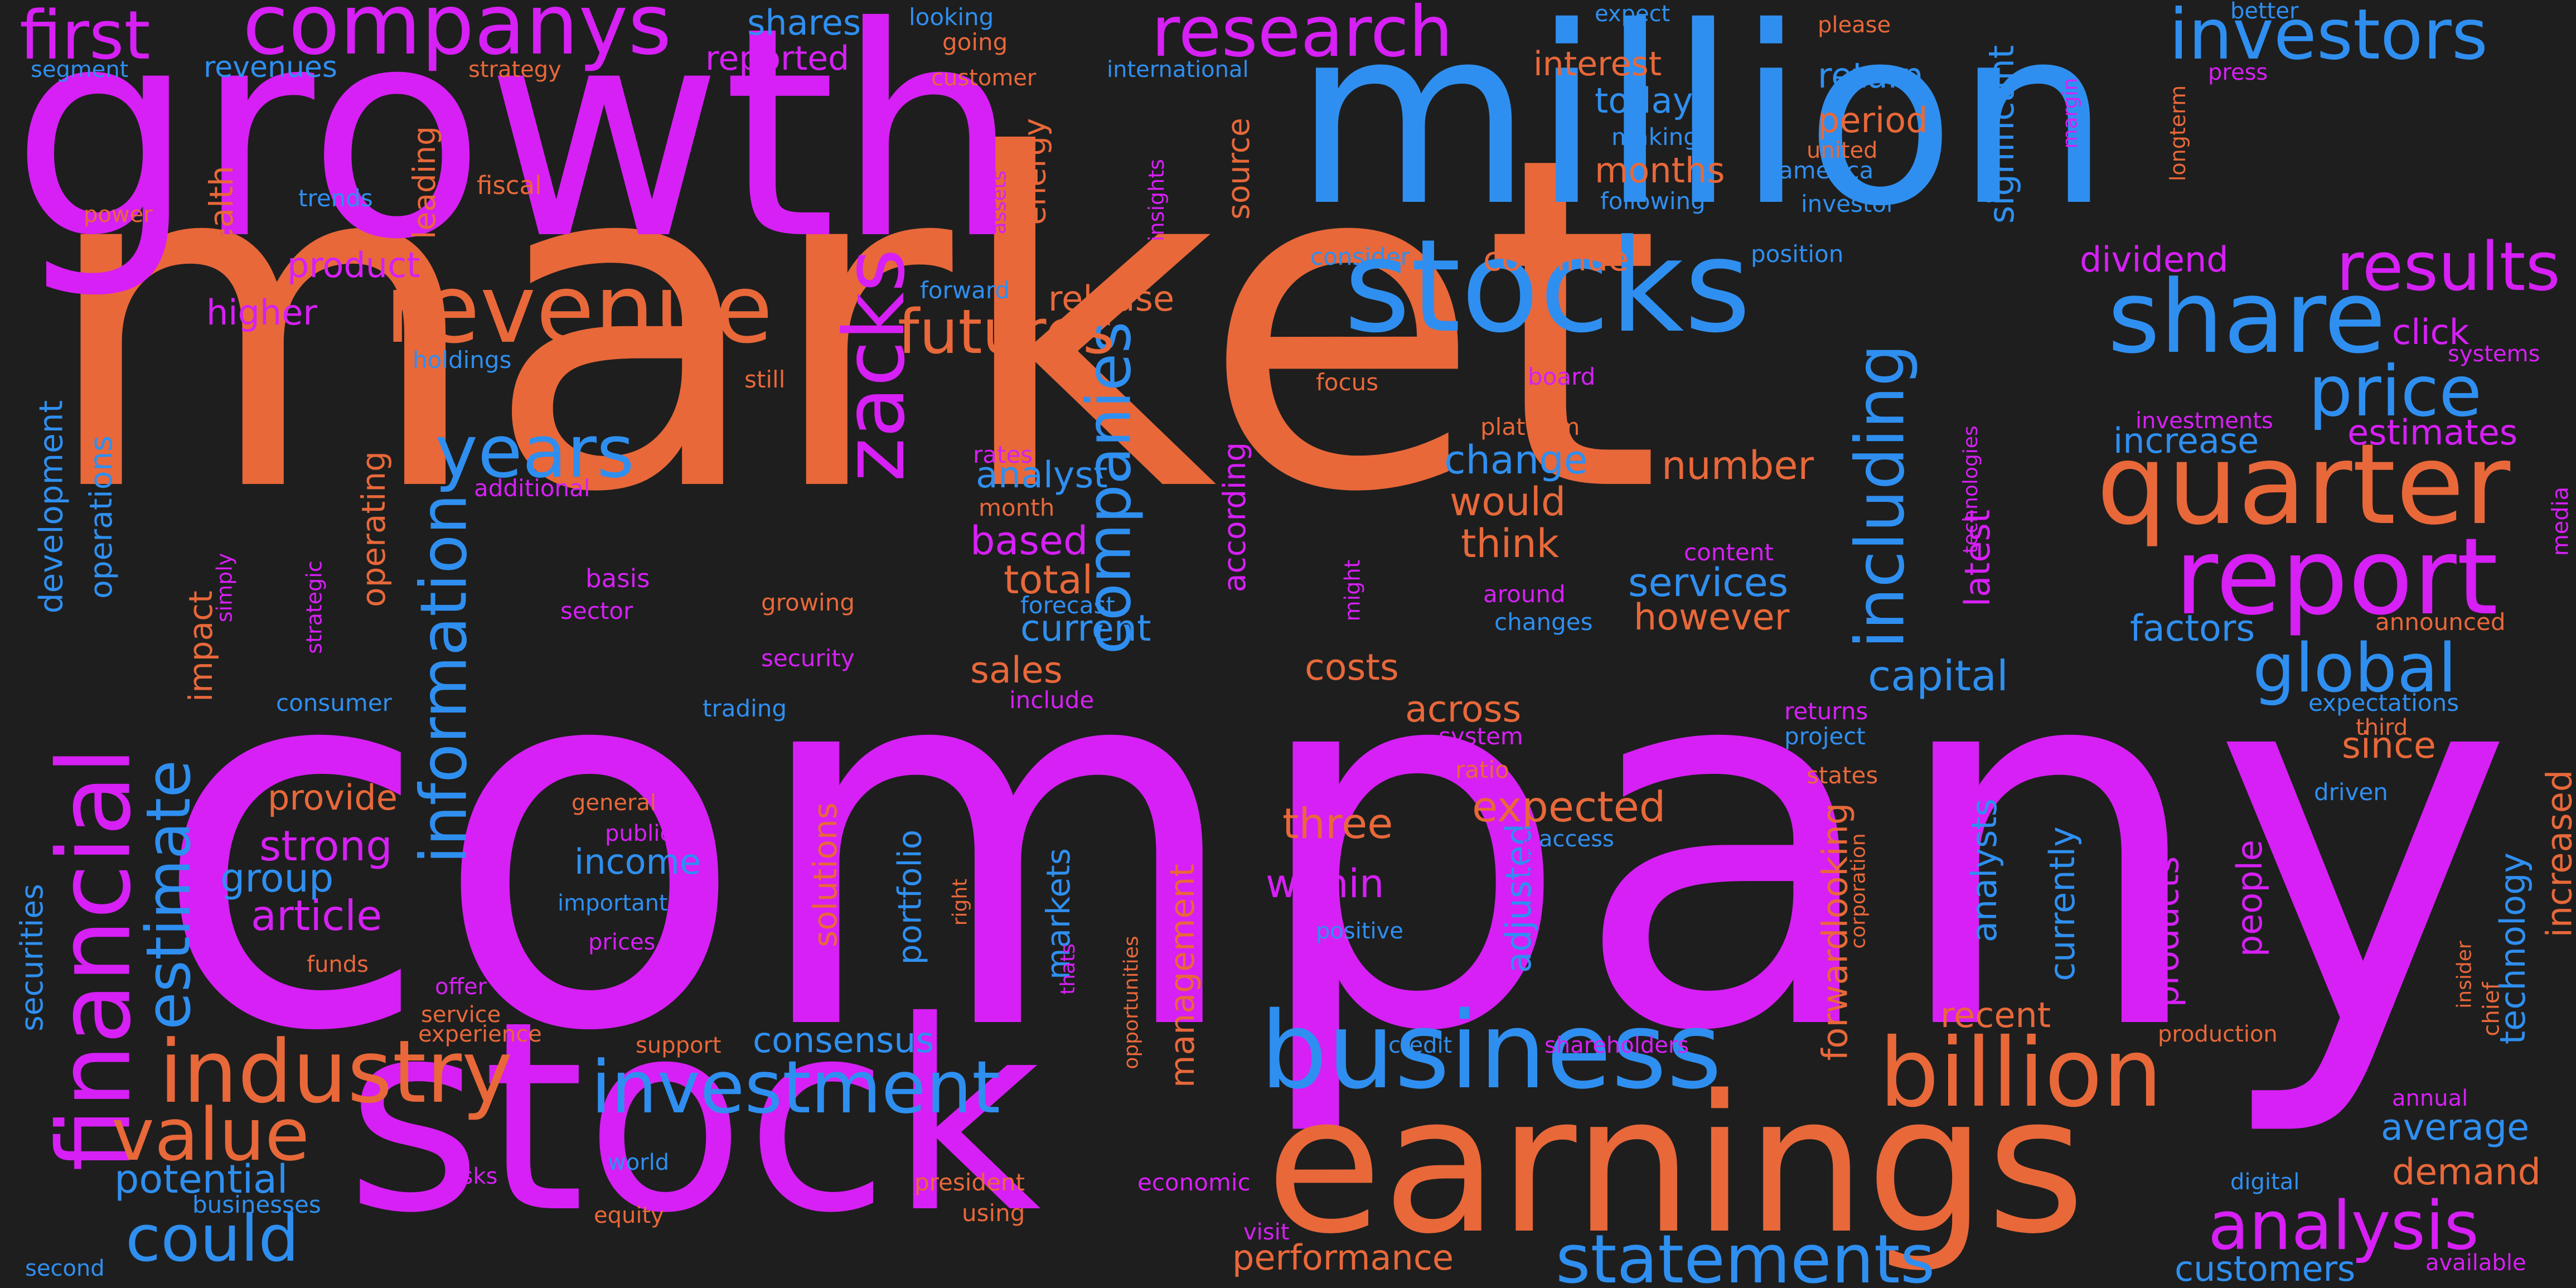 This screenshot has width=2576, height=1288. What do you see at coordinates (975, 42) in the screenshot?
I see `word-going: going` at bounding box center [975, 42].